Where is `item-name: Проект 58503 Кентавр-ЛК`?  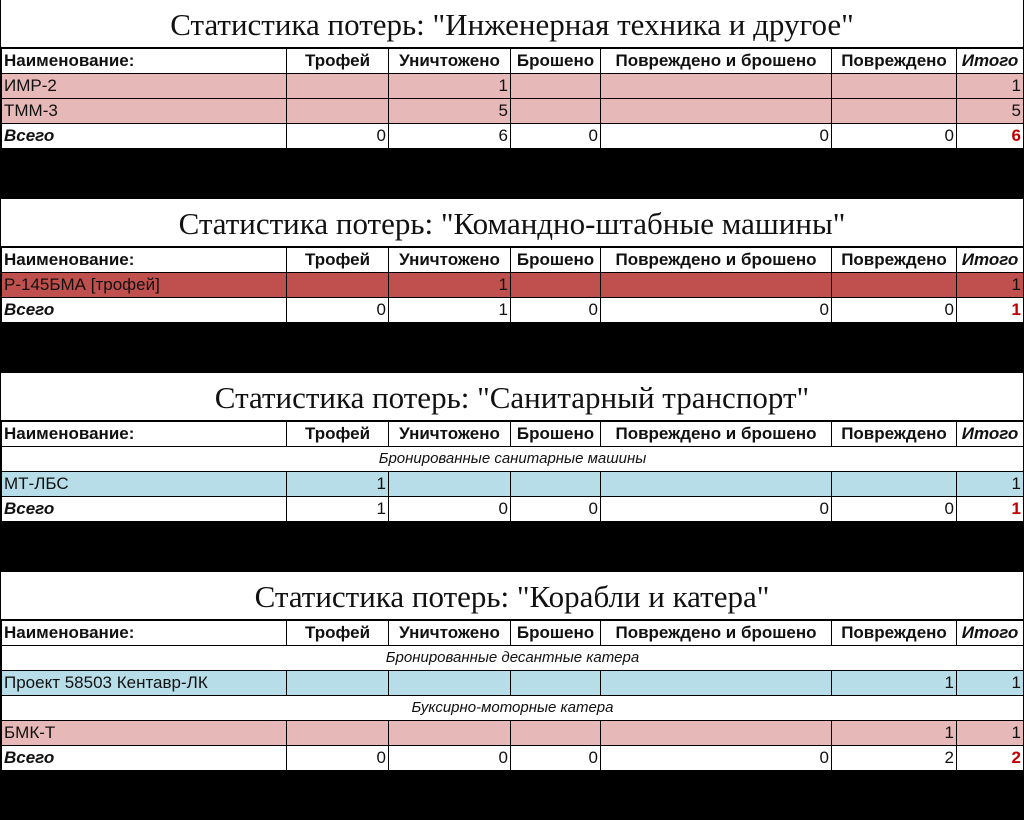
item-name: Проект 58503 Кентавр-ЛК is located at coordinates (144, 683).